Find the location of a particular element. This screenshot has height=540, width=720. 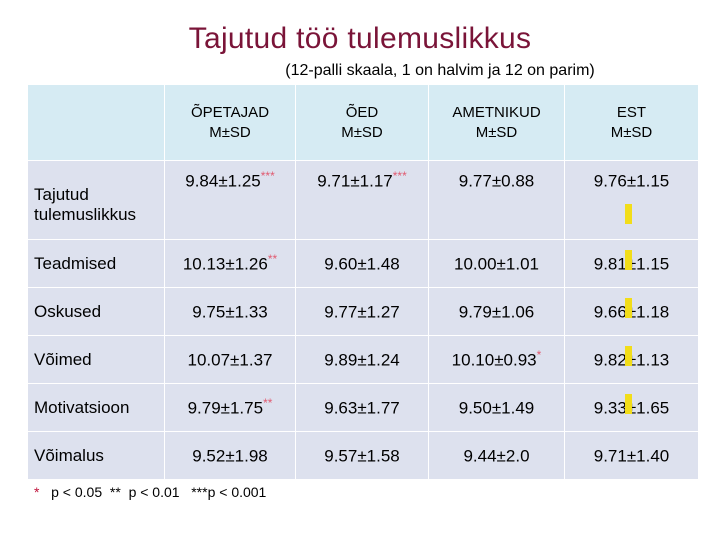

table-cell: 10.07±1.37 is located at coordinates (230, 359).